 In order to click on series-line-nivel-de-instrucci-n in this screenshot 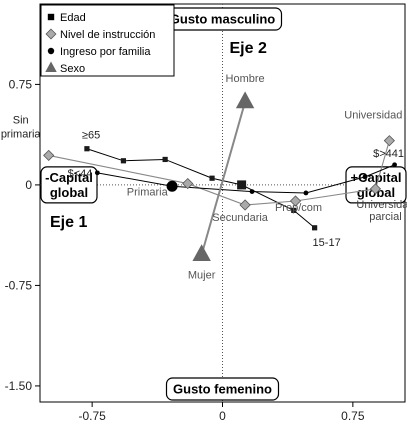, I will do `click(219, 173)`.